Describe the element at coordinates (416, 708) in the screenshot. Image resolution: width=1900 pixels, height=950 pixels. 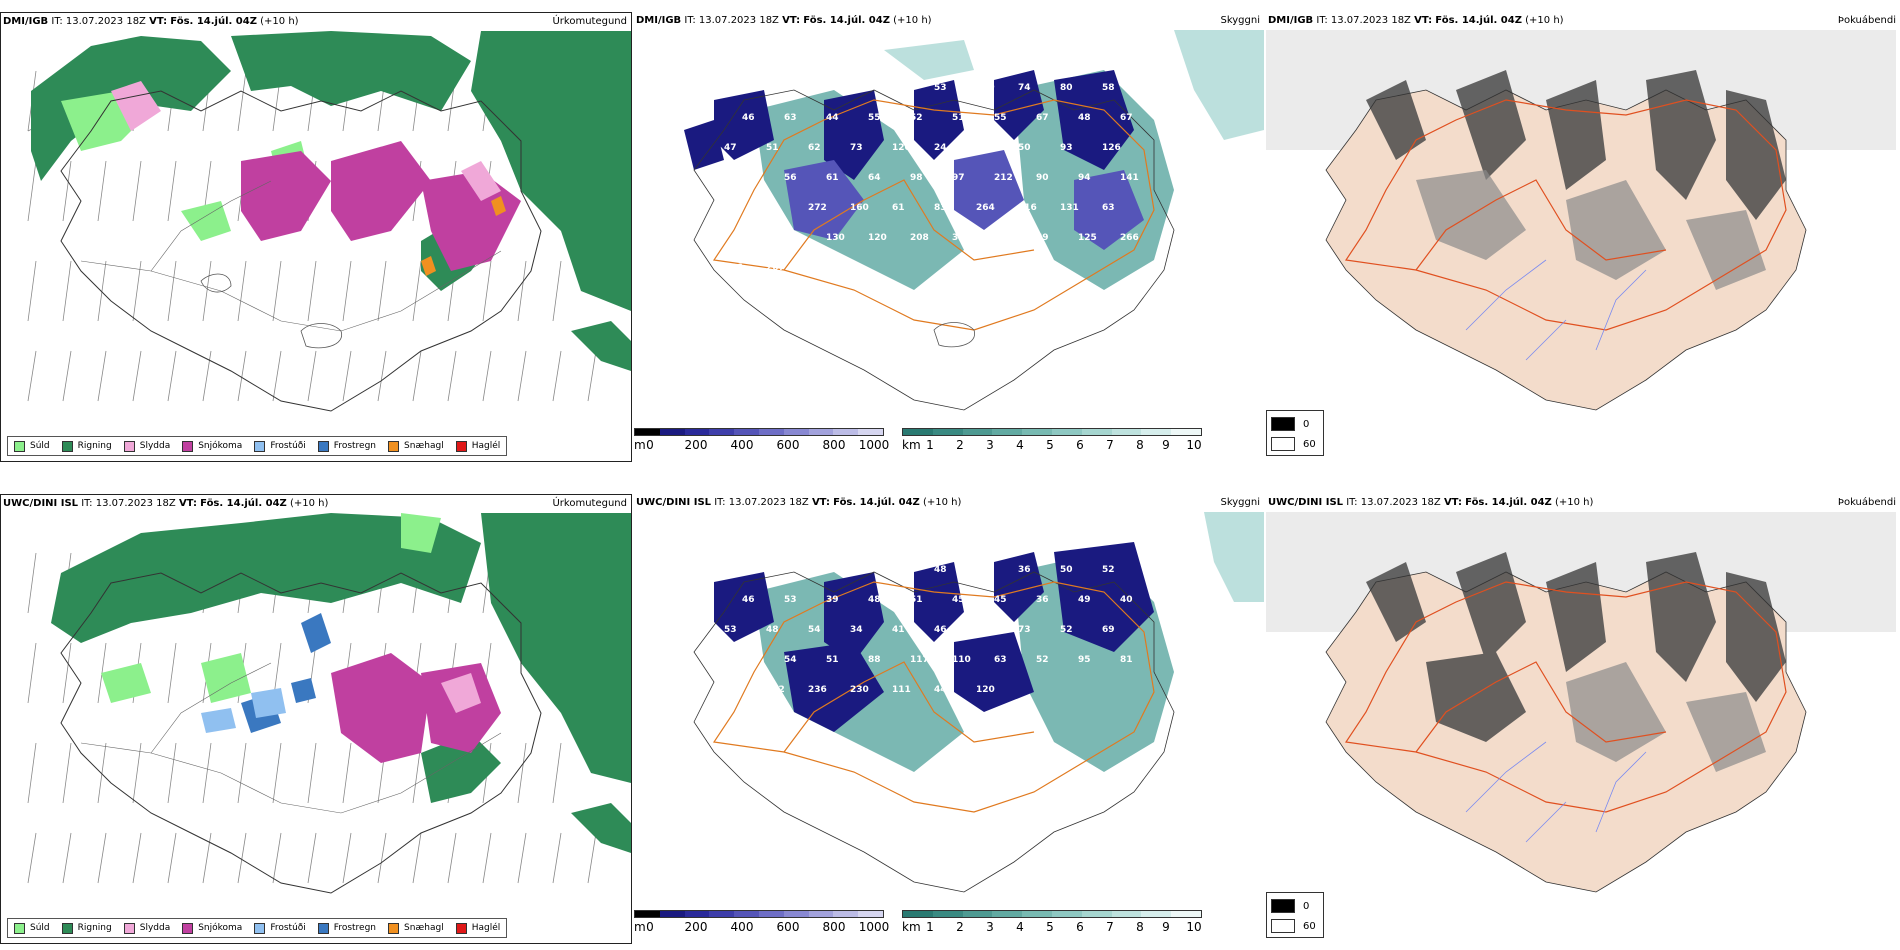
I see `snow-area` at that location.